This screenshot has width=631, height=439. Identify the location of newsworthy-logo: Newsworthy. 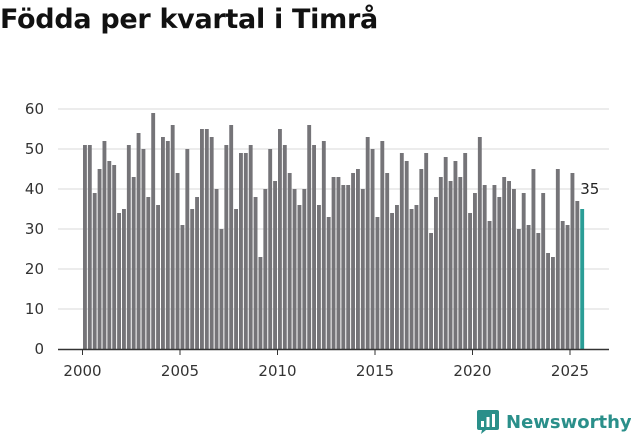
(553, 422).